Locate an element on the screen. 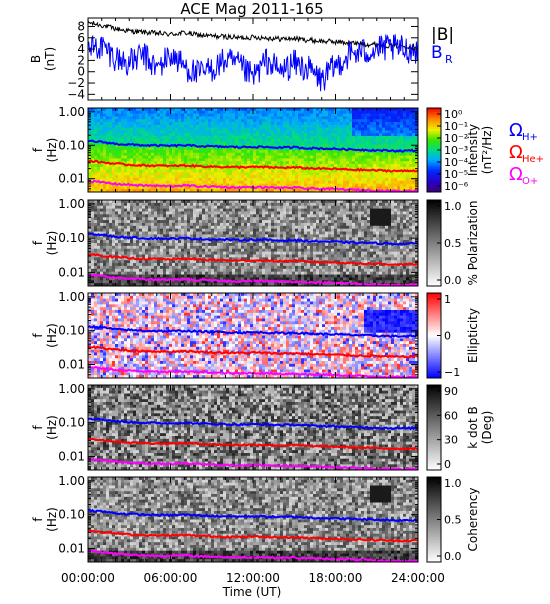  omega-he-plus: Ω is located at coordinates (516, 152).